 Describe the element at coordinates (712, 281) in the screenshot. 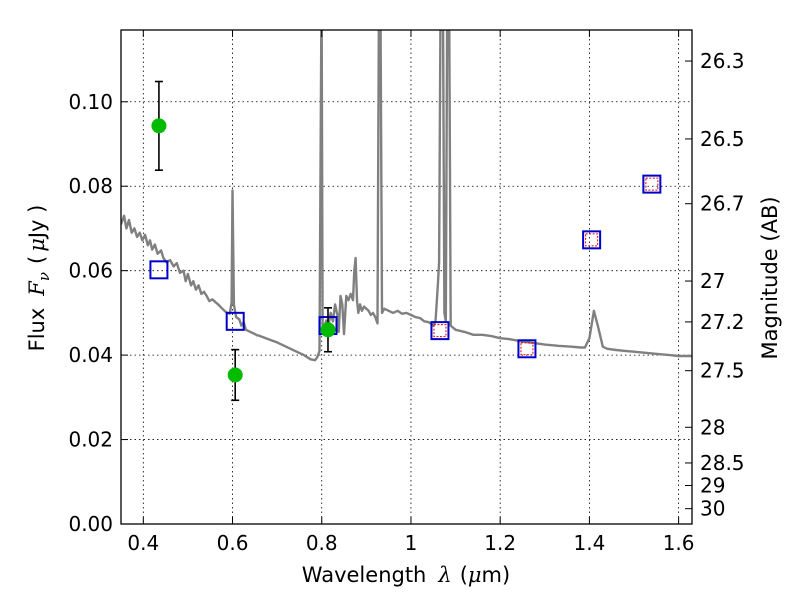

I see `right-tick-label: 27` at that location.